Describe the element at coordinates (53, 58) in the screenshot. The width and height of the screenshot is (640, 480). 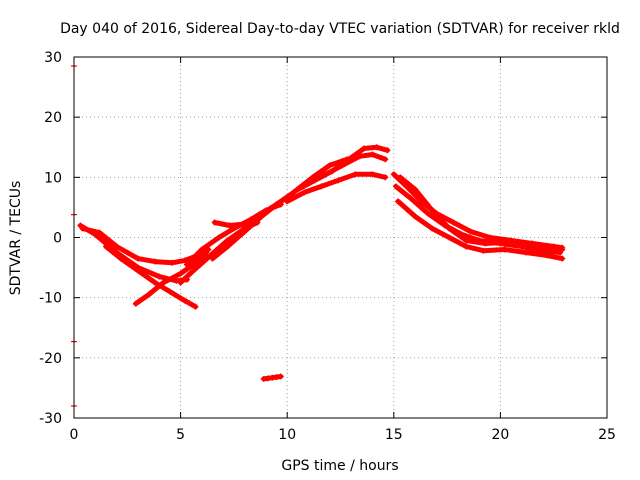
I see `y-tick-label: 30` at that location.